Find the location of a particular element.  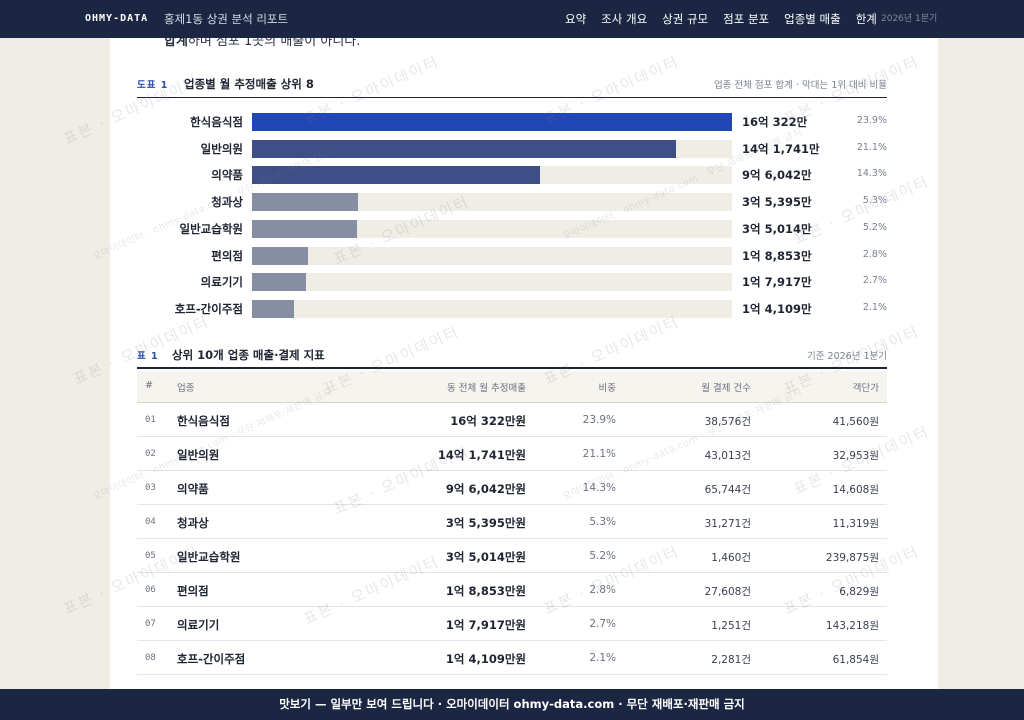

column-number: # is located at coordinates (149, 385).